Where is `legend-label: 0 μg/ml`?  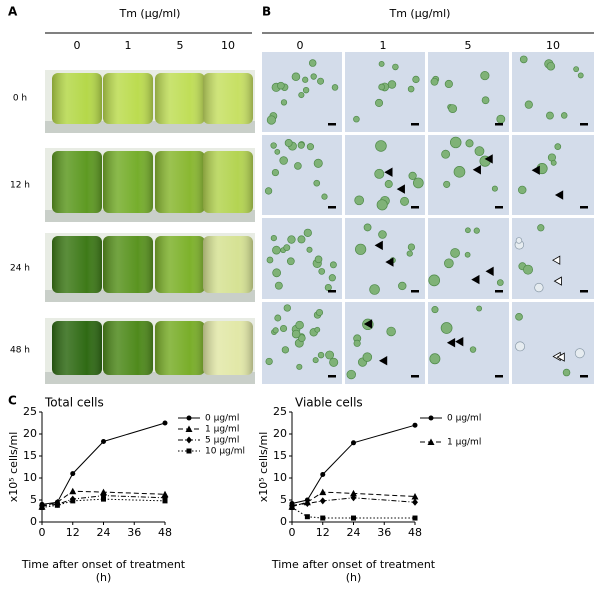
legend-label: 0 μg/ml is located at coordinates (464, 419).